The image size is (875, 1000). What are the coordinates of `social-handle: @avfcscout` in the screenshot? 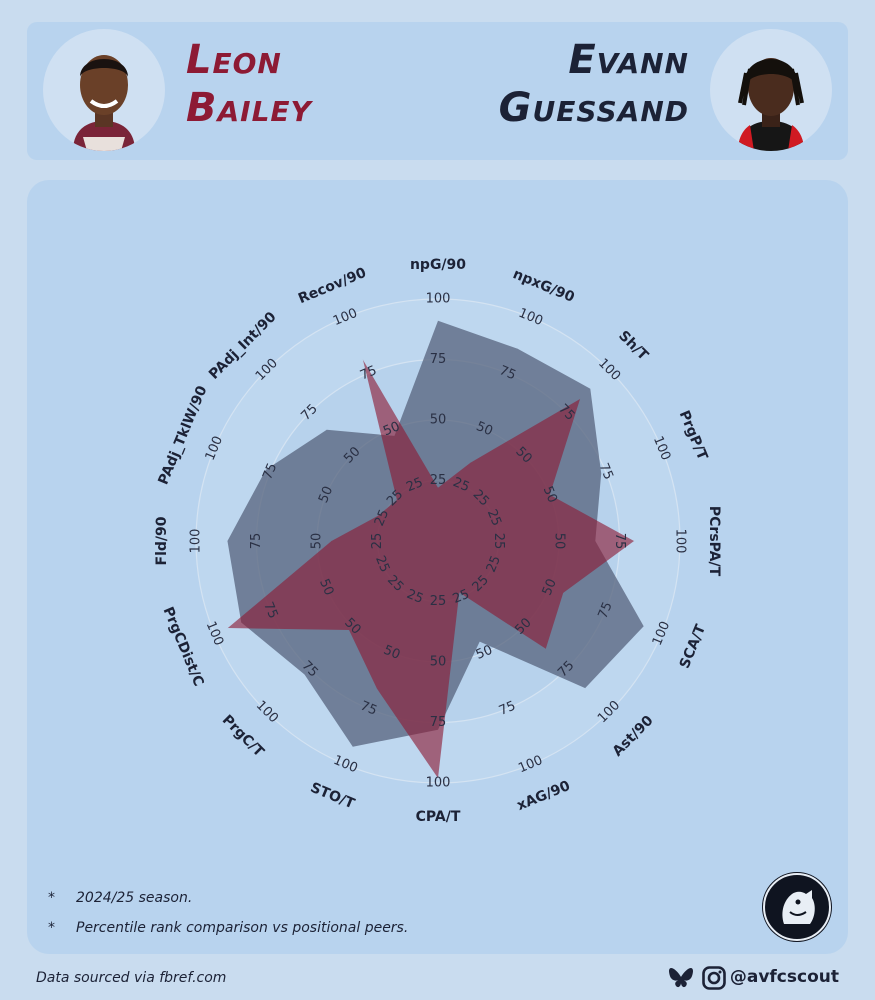 It's located at (784, 977).